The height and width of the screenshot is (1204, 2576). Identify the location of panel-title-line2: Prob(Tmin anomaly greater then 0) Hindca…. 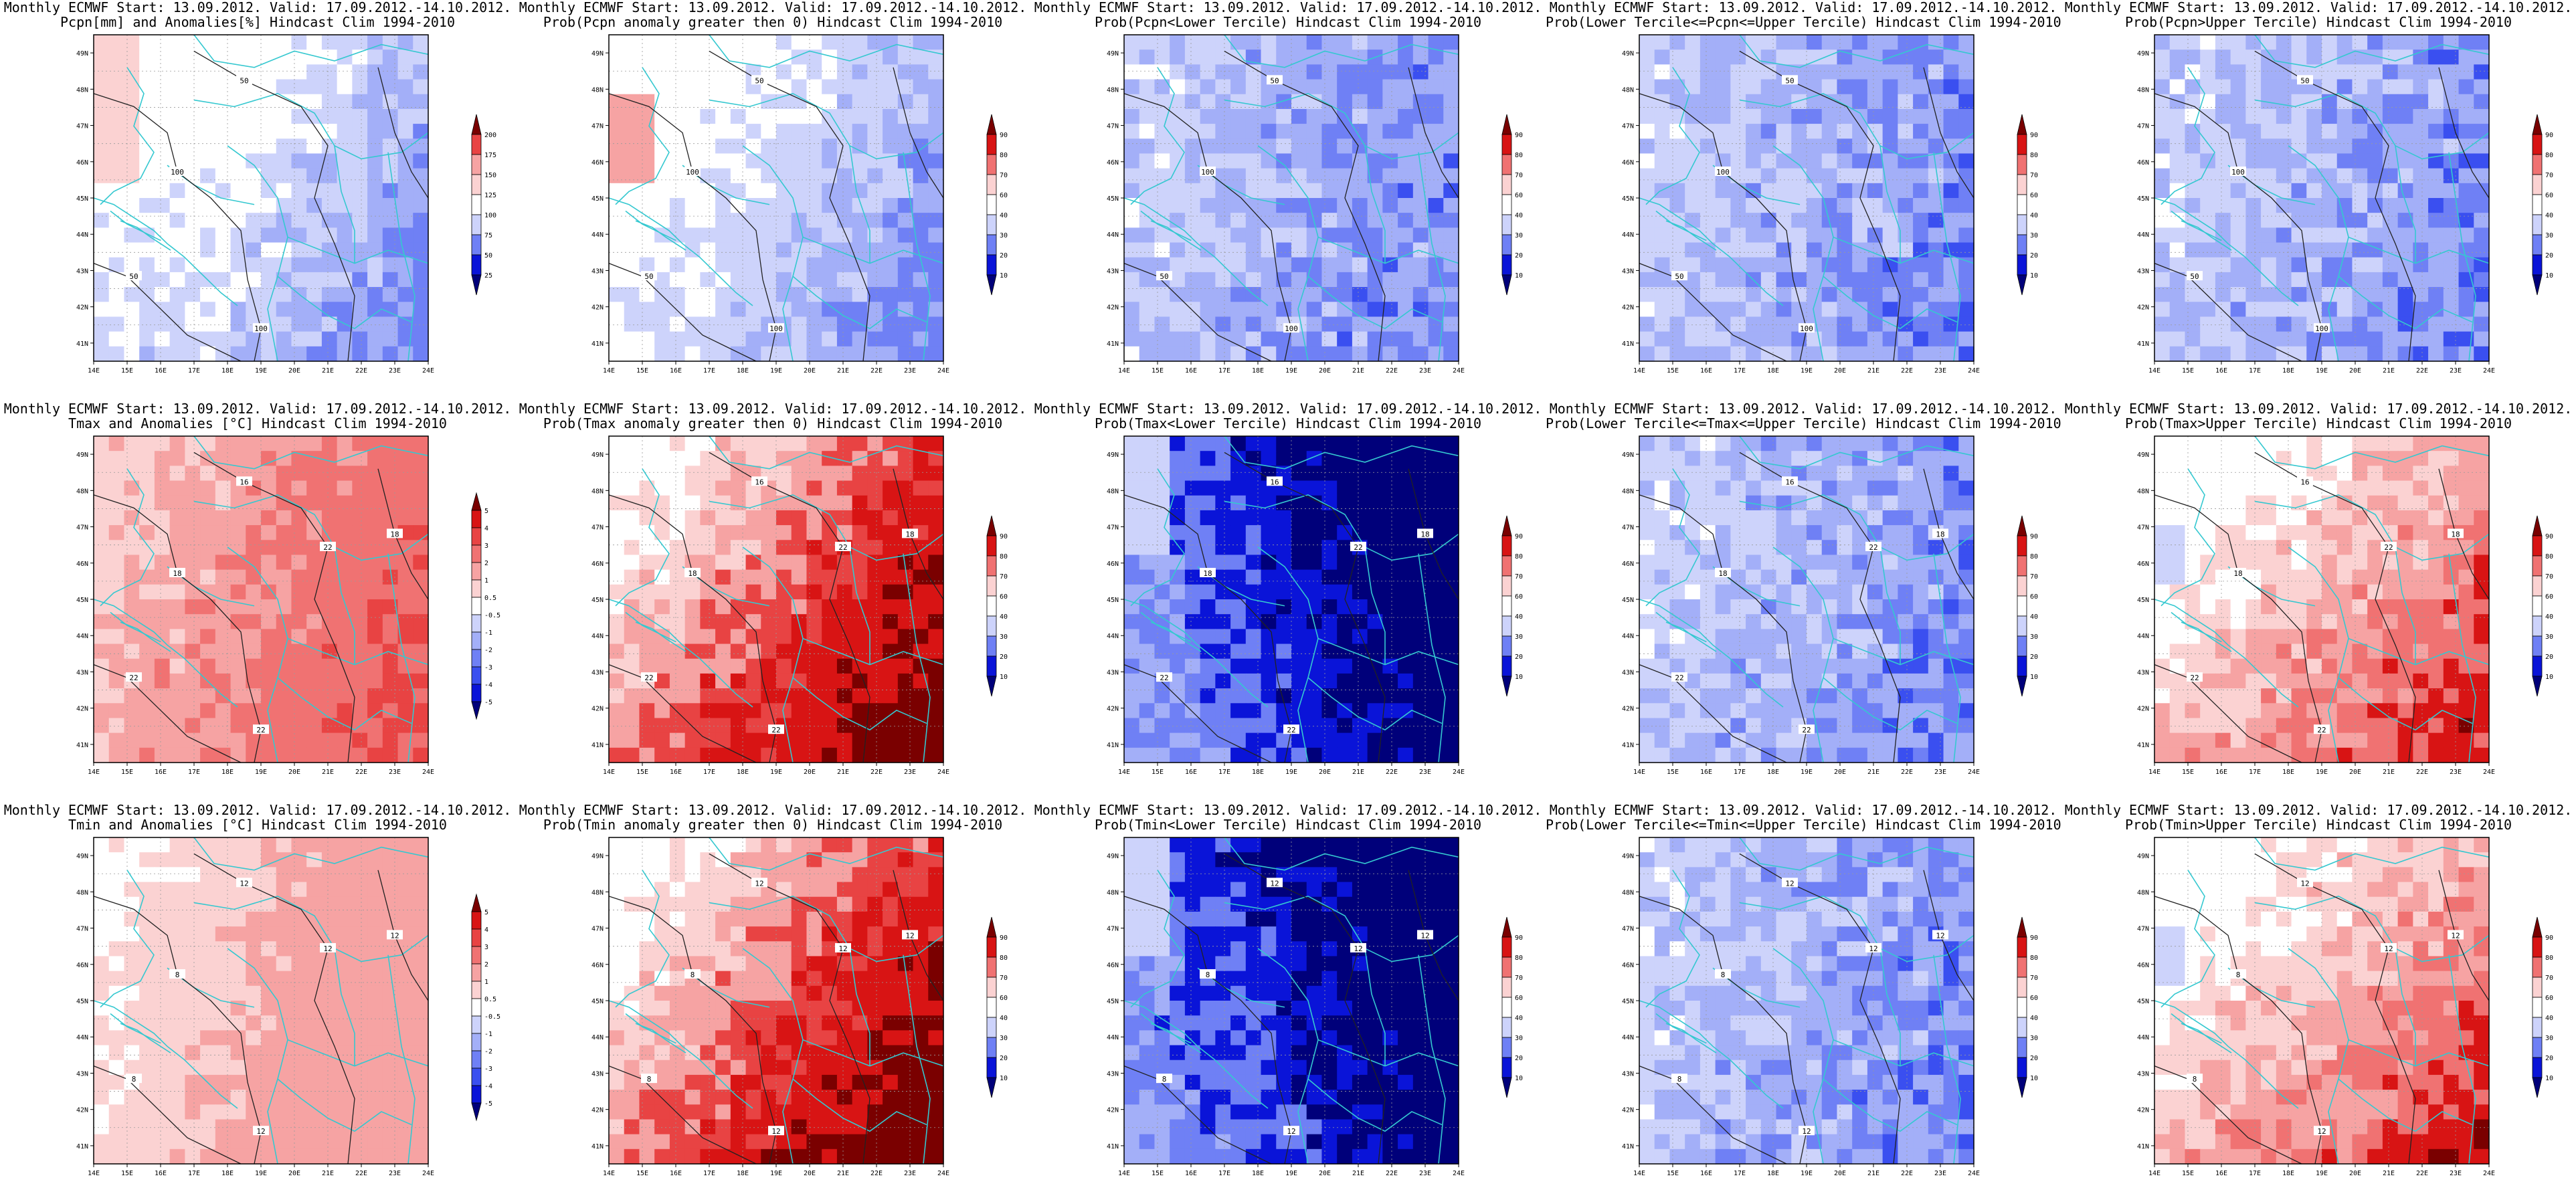
(773, 825).